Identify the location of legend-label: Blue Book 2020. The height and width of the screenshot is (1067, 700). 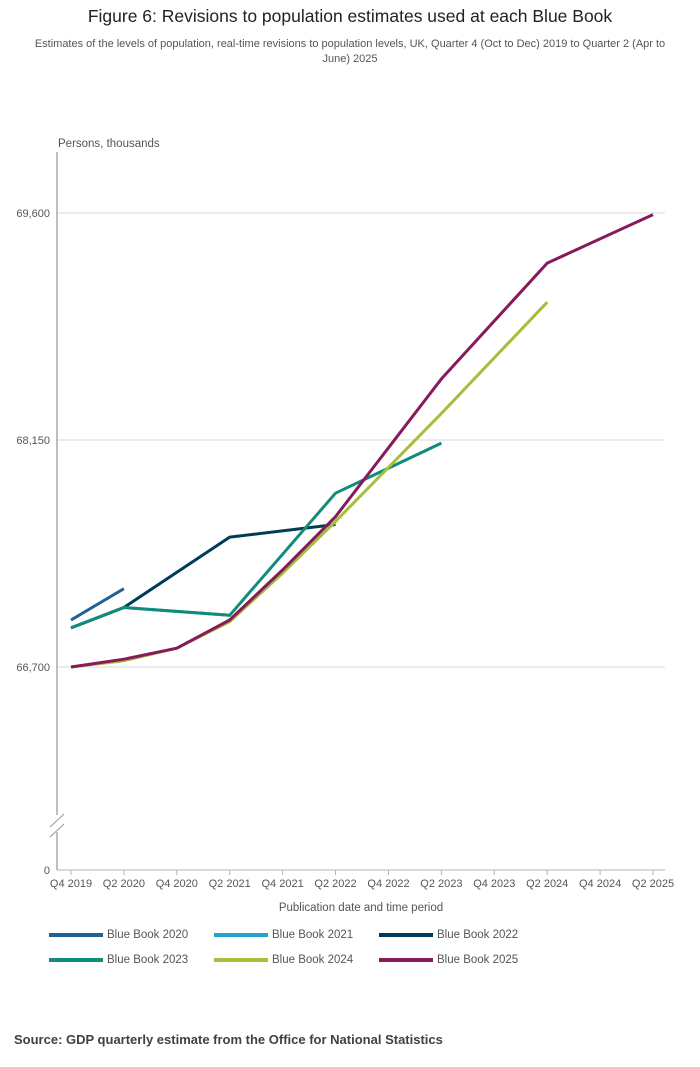
(148, 935).